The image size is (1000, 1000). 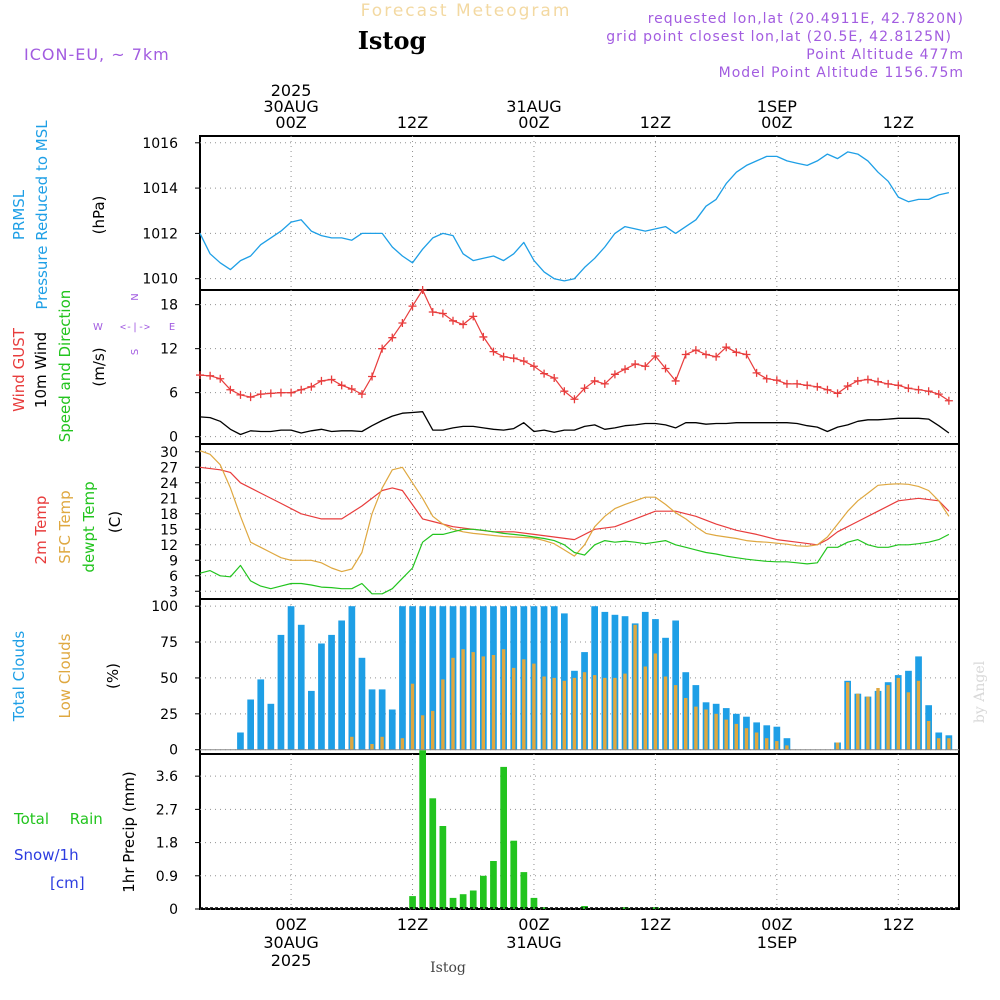 What do you see at coordinates (169, 499) in the screenshot?
I see `temp-tick-label: 21` at bounding box center [169, 499].